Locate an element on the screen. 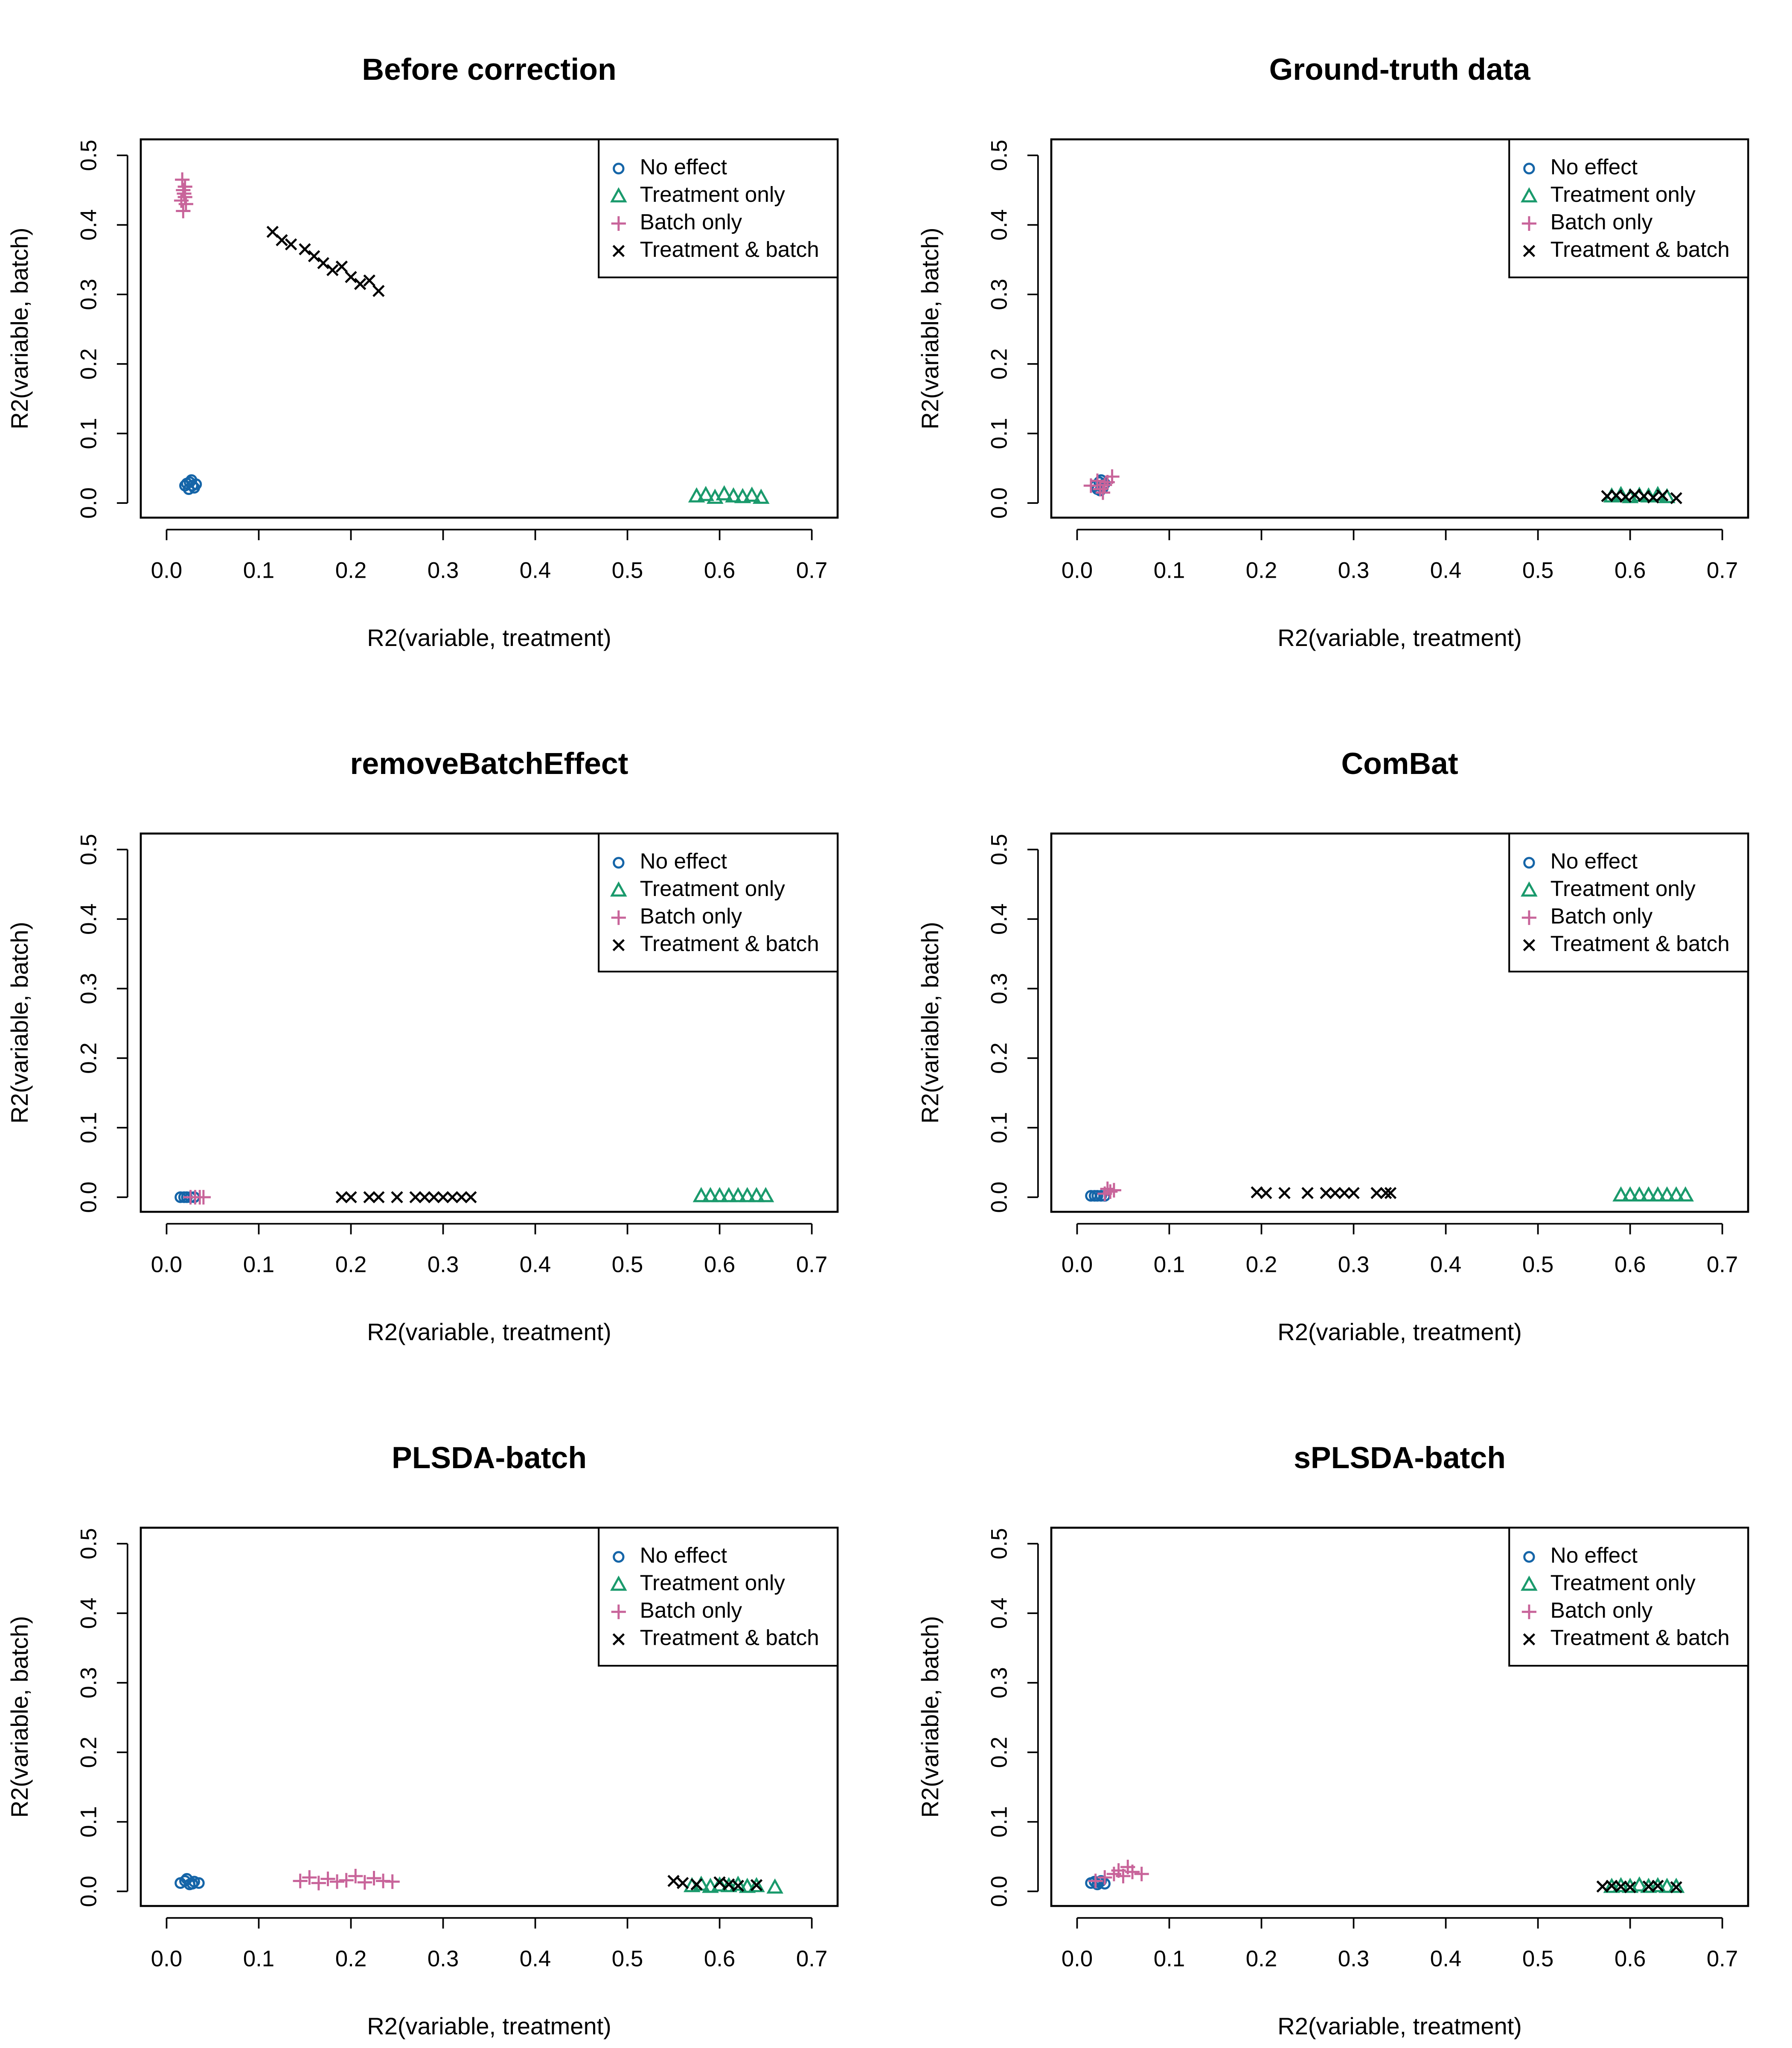 This screenshot has height=2048, width=1792. x-tick-label: 0.6 is located at coordinates (1630, 570).